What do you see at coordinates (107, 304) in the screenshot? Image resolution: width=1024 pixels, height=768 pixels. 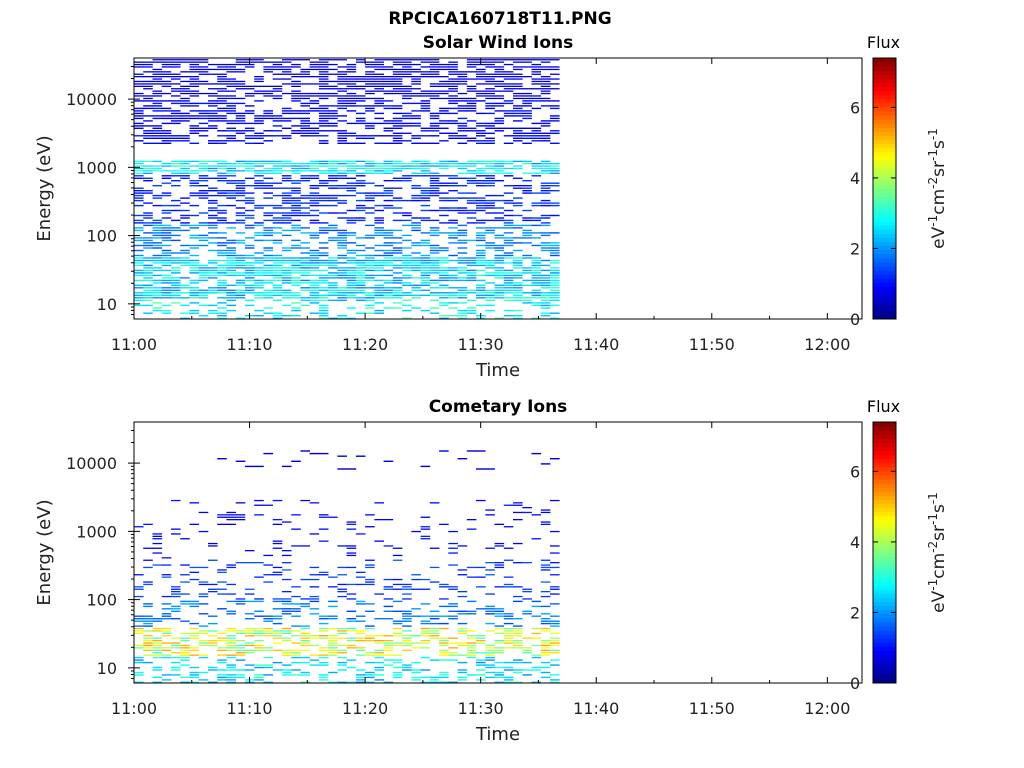 I see `y-tick-label: 10` at bounding box center [107, 304].